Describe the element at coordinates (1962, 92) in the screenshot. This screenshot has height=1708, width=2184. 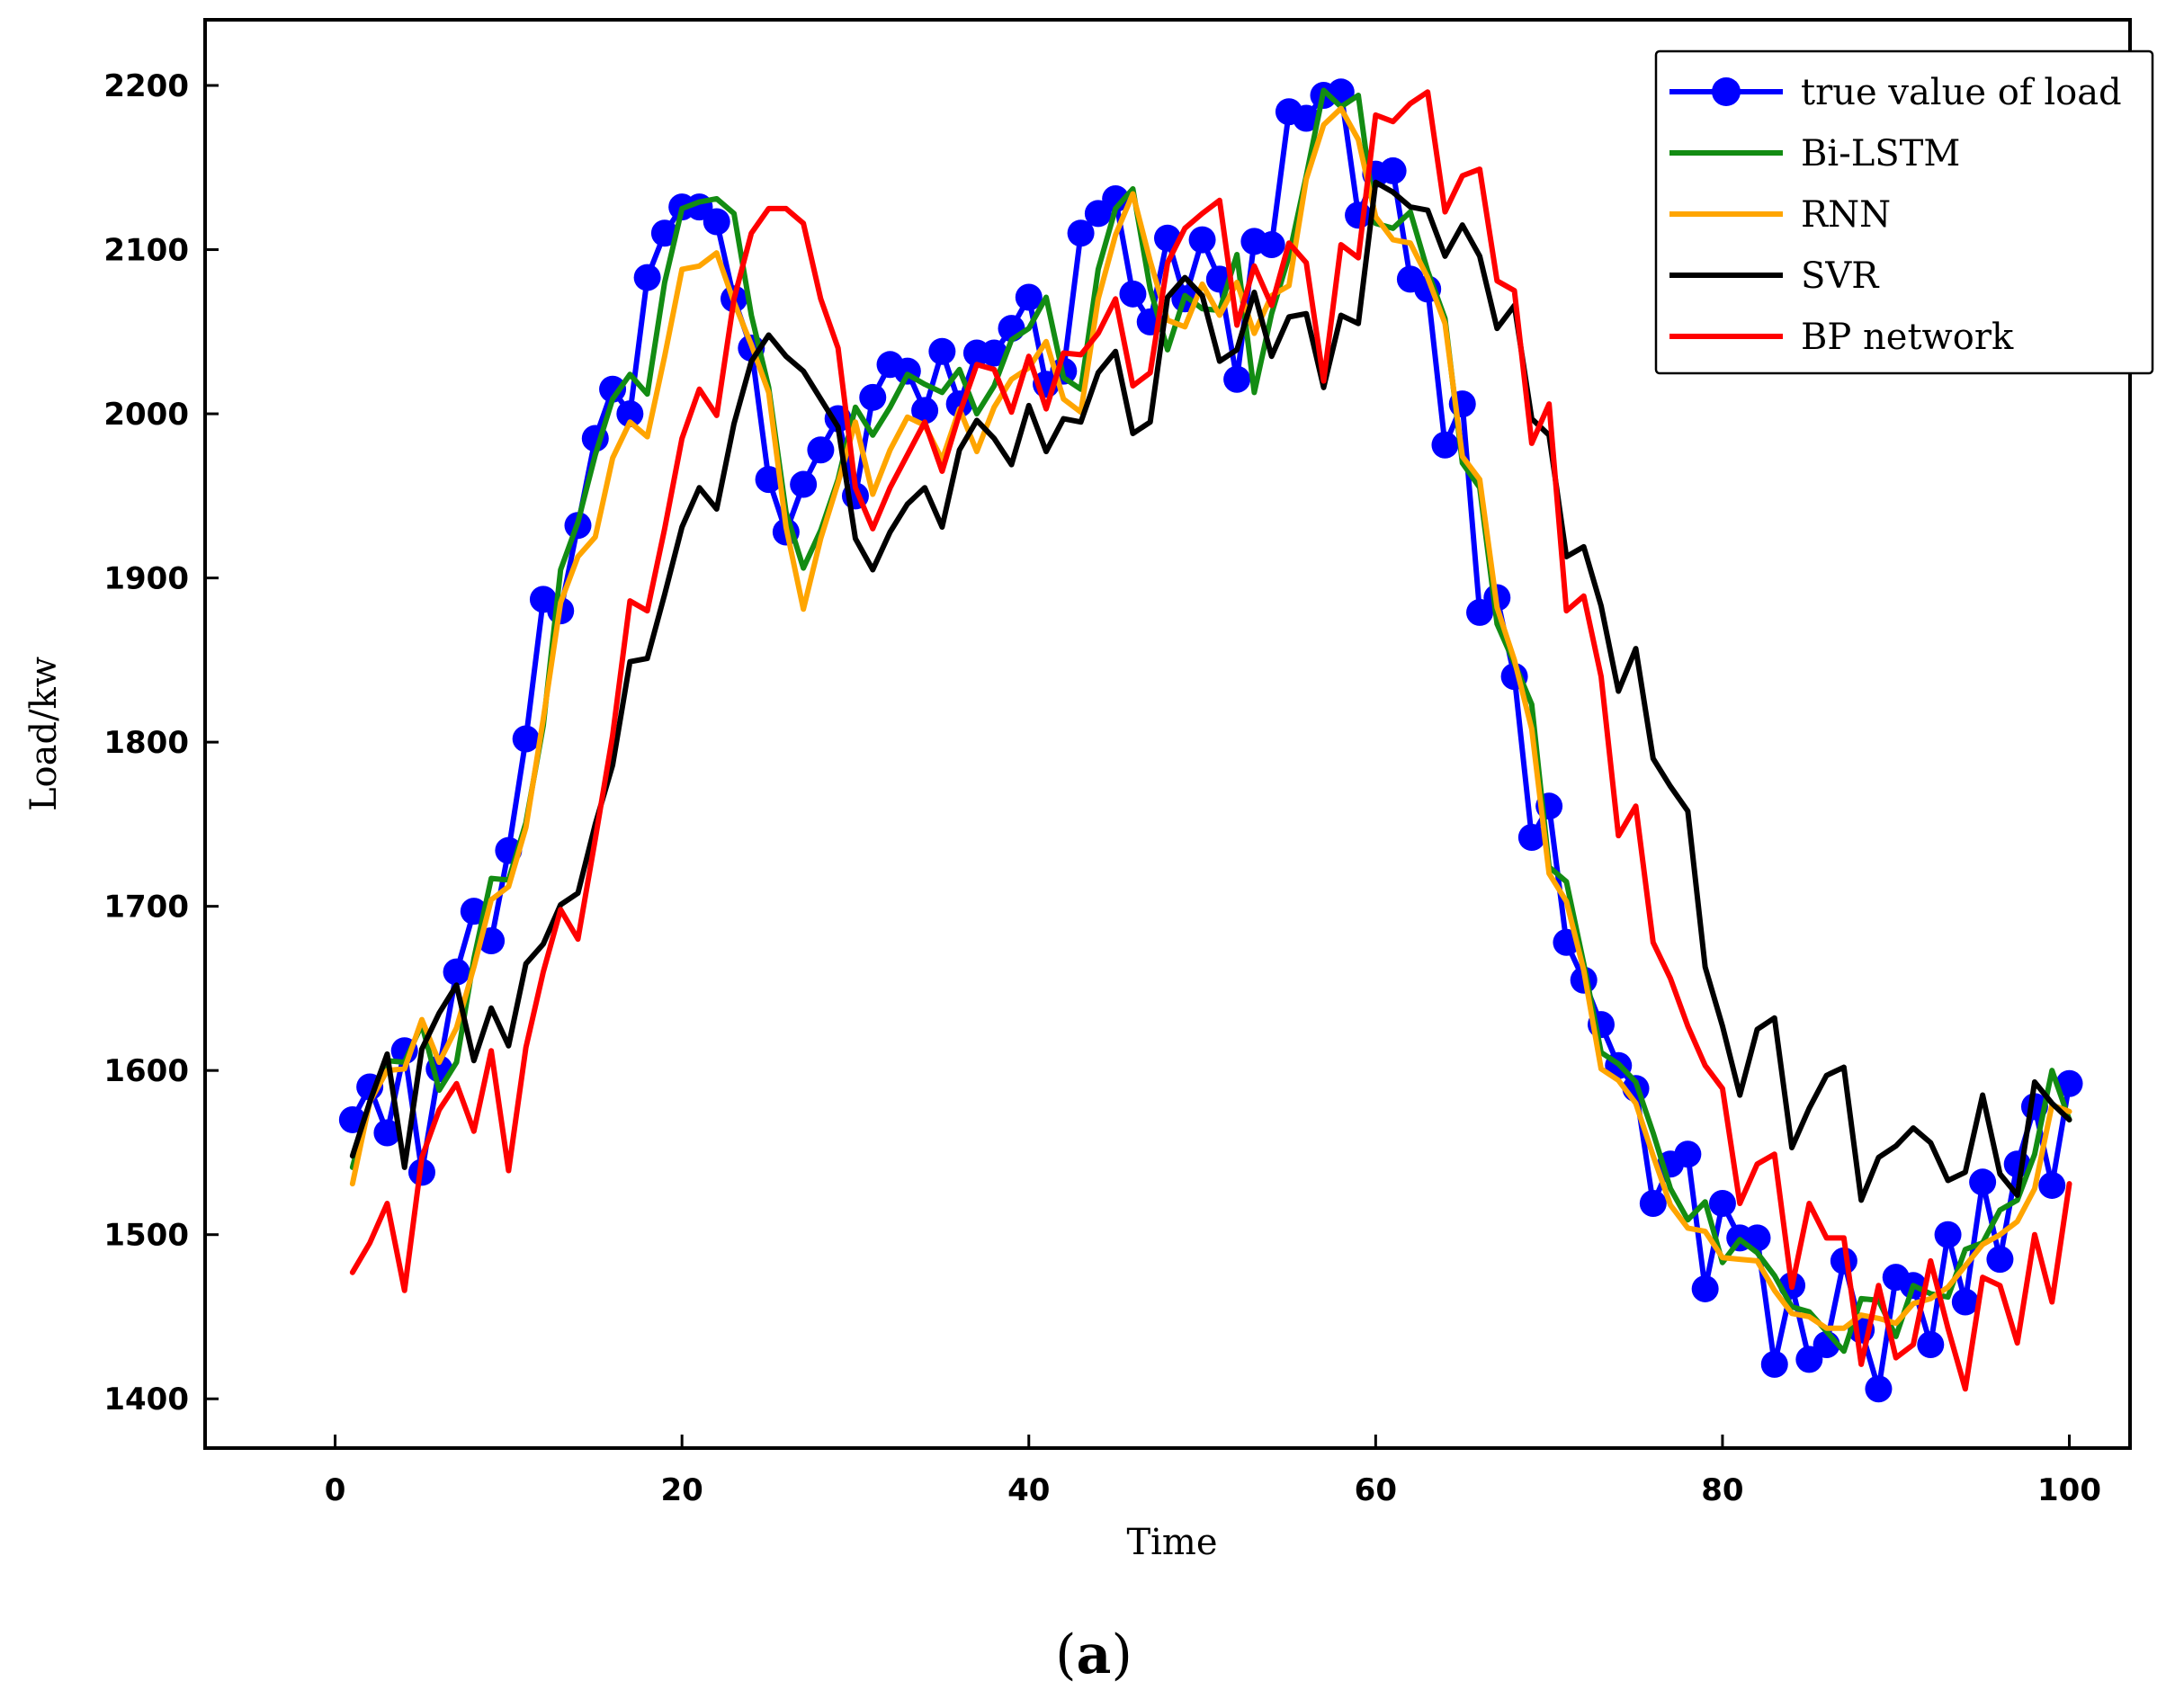
I see `legend-label-true-value-of-load: true value of load` at that location.